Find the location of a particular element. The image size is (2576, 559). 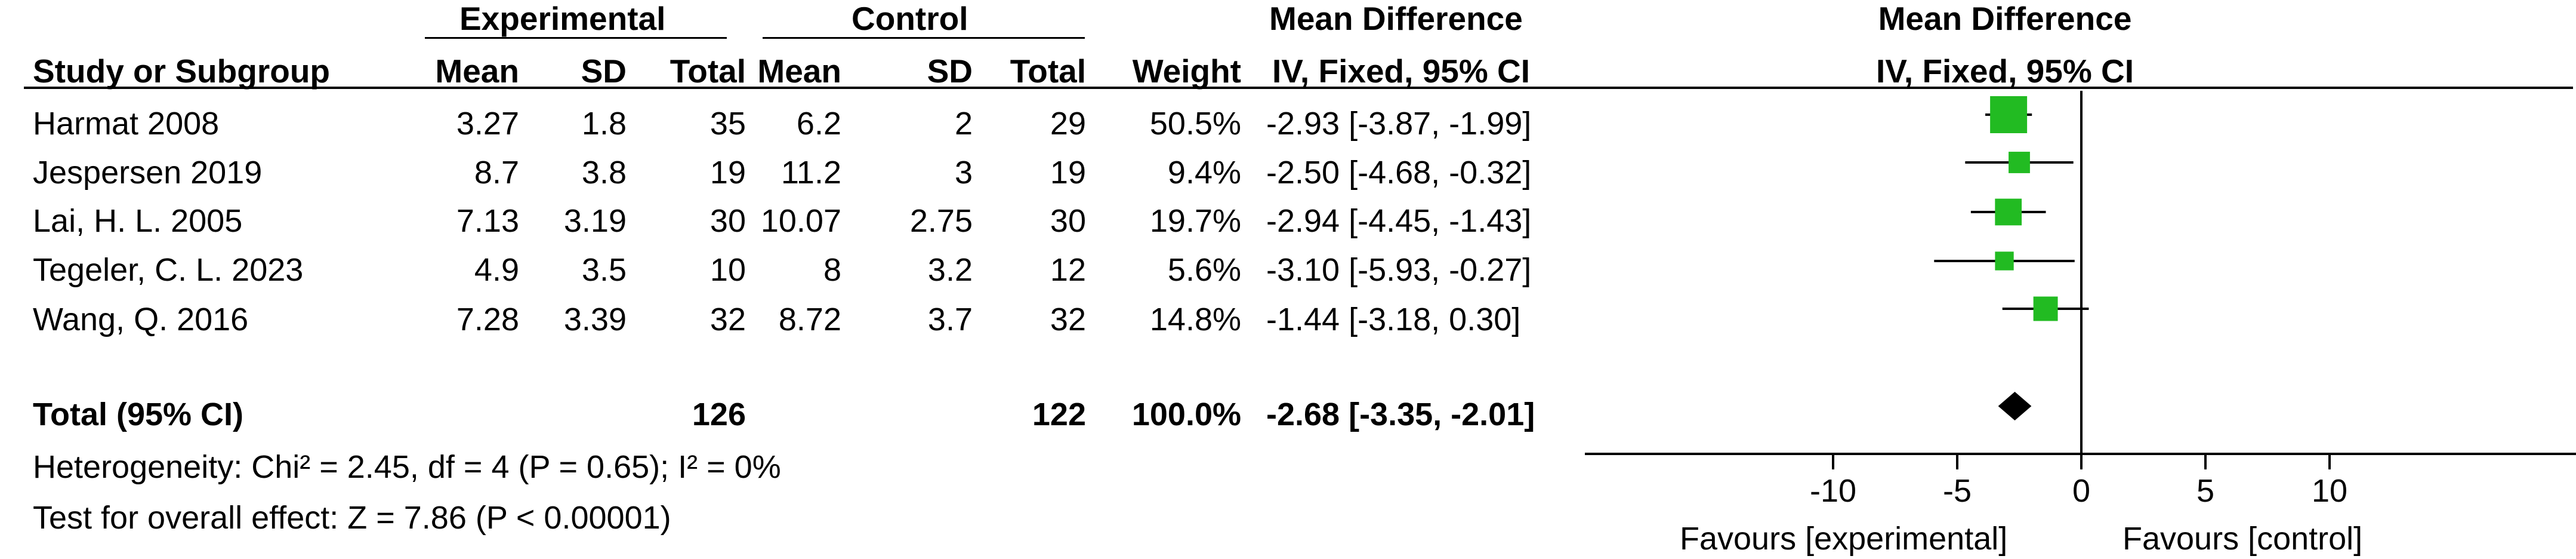

exp-sd: 1.8 is located at coordinates (604, 124).